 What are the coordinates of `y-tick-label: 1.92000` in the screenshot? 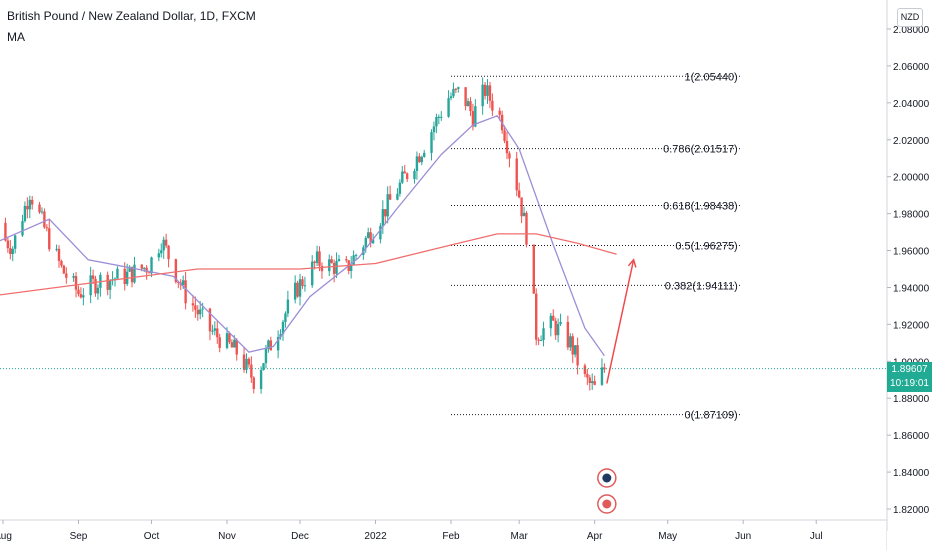 It's located at (911, 325).